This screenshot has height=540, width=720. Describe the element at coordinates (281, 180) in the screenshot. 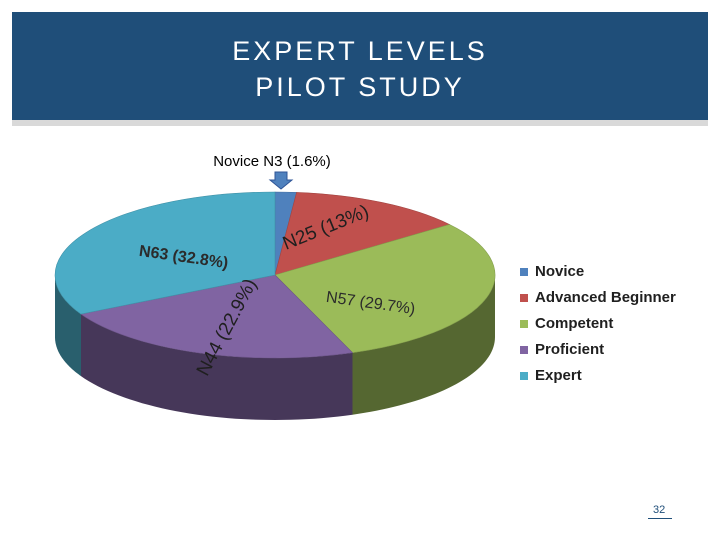

I see `novice-callout-arrow-icon` at that location.